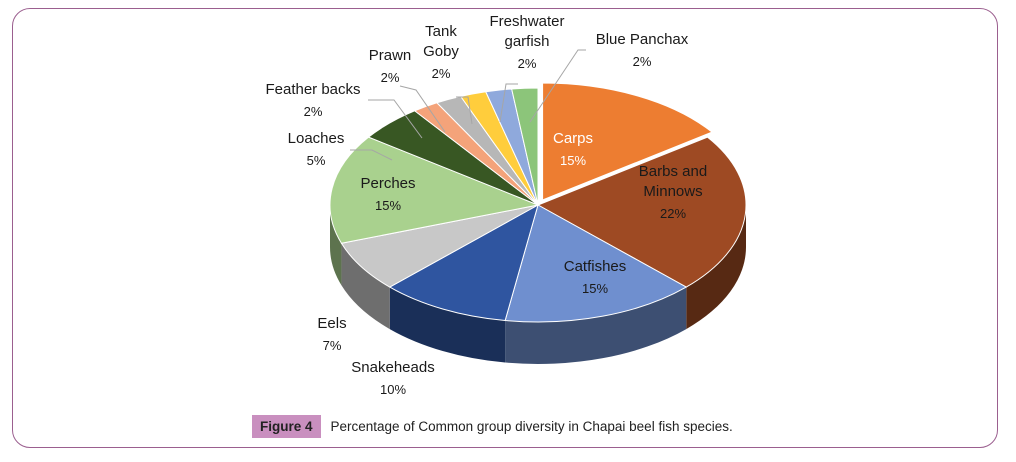  I want to click on pie-sides, so click(538, 285).